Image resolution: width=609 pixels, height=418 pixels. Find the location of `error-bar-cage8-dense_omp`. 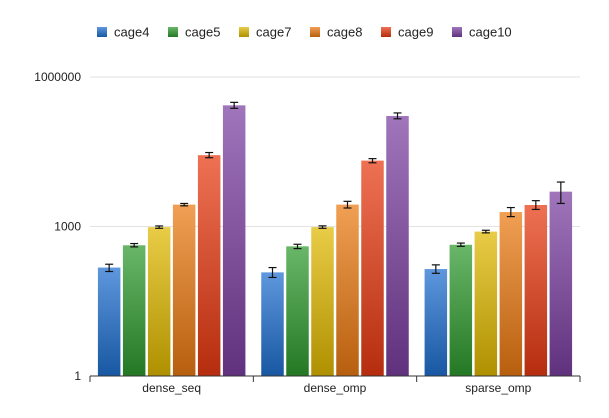

error-bar-cage8-dense_omp is located at coordinates (347, 204).